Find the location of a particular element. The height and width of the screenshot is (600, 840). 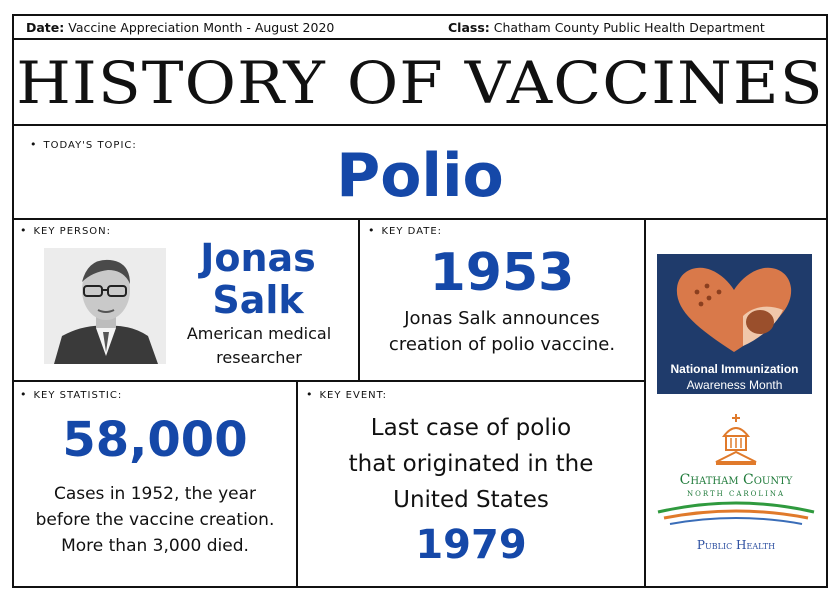

date-value: Vaccine Appreciation Month - August 2020 is located at coordinates (201, 27).